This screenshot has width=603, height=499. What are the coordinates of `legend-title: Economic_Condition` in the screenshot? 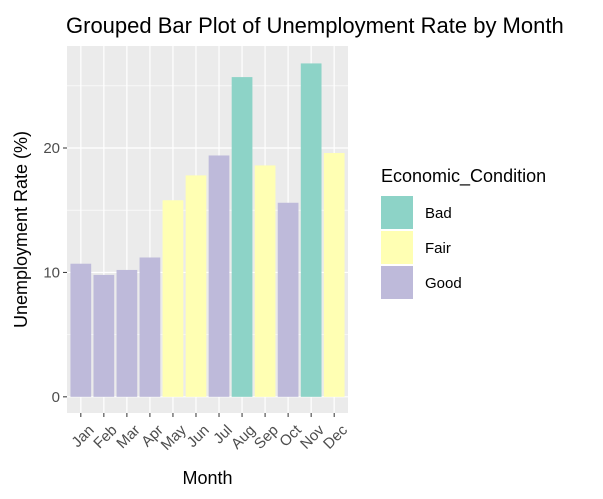 It's located at (463, 176).